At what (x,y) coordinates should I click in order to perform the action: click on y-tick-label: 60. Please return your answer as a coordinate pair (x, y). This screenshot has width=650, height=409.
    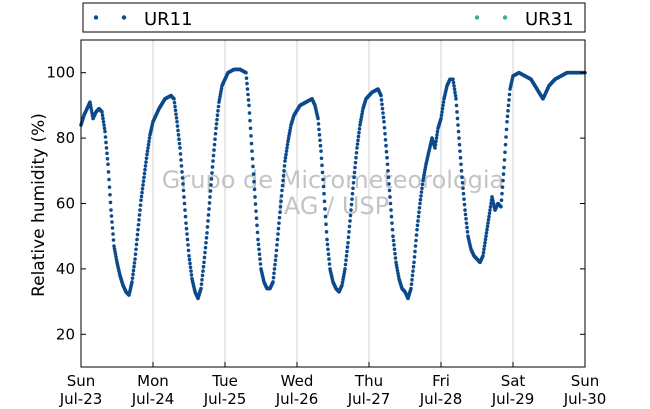
    Looking at the image, I should click on (65, 204).